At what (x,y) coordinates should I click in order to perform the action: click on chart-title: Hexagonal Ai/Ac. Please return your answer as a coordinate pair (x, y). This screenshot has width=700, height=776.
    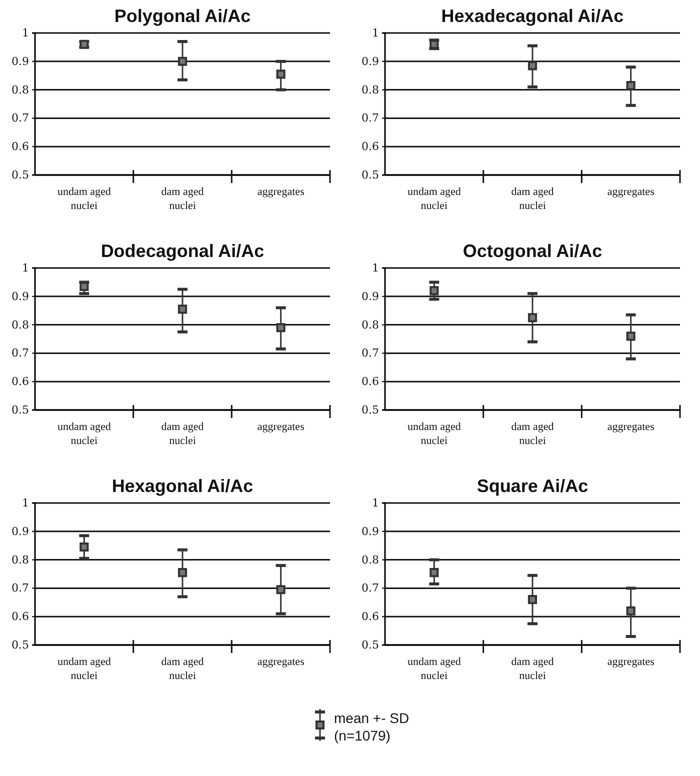
    Looking at the image, I should click on (183, 486).